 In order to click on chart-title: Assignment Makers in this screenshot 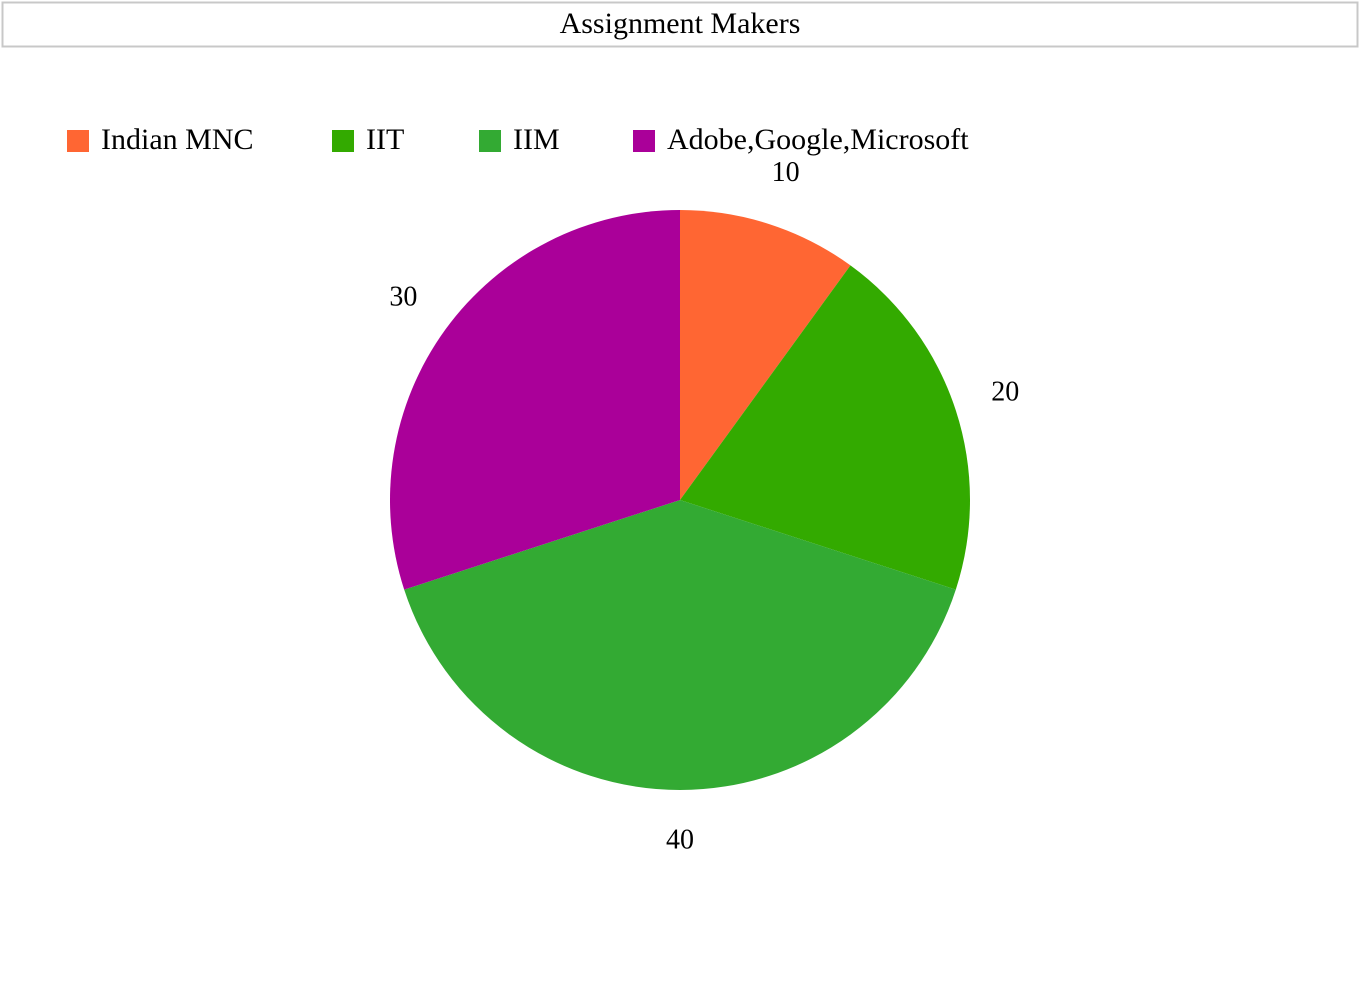, I will do `click(680, 23)`.